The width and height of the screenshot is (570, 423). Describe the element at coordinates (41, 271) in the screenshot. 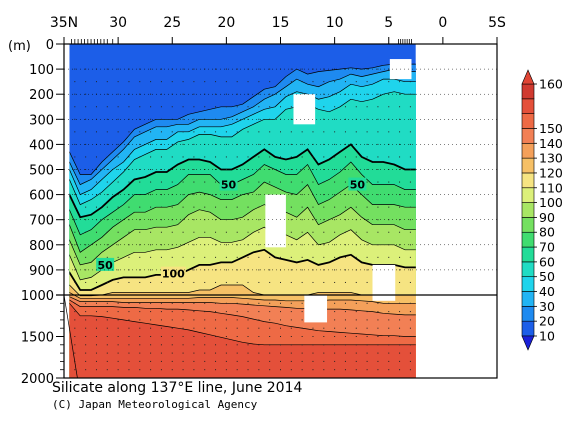

I see `y-tick-label-10: 900` at that location.